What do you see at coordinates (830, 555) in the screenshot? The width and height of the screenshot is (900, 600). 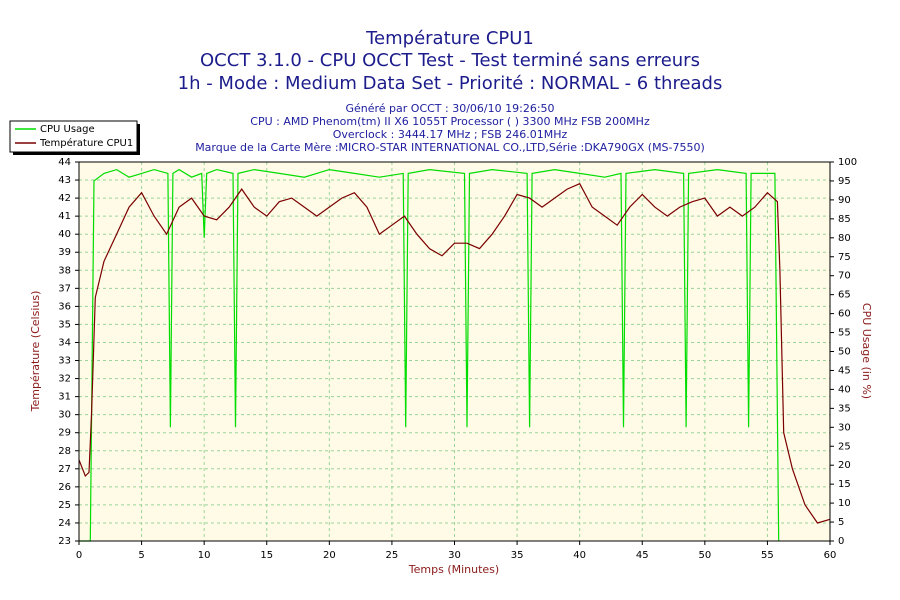 I see `x-tick-label: 60` at bounding box center [830, 555].